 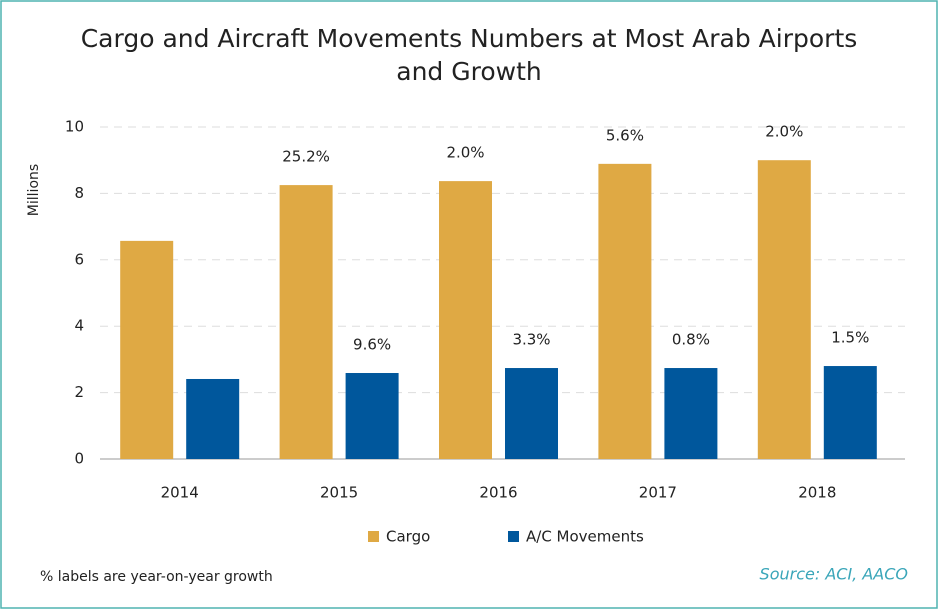 I want to click on x-tick-label: 2016, so click(x=498, y=493).